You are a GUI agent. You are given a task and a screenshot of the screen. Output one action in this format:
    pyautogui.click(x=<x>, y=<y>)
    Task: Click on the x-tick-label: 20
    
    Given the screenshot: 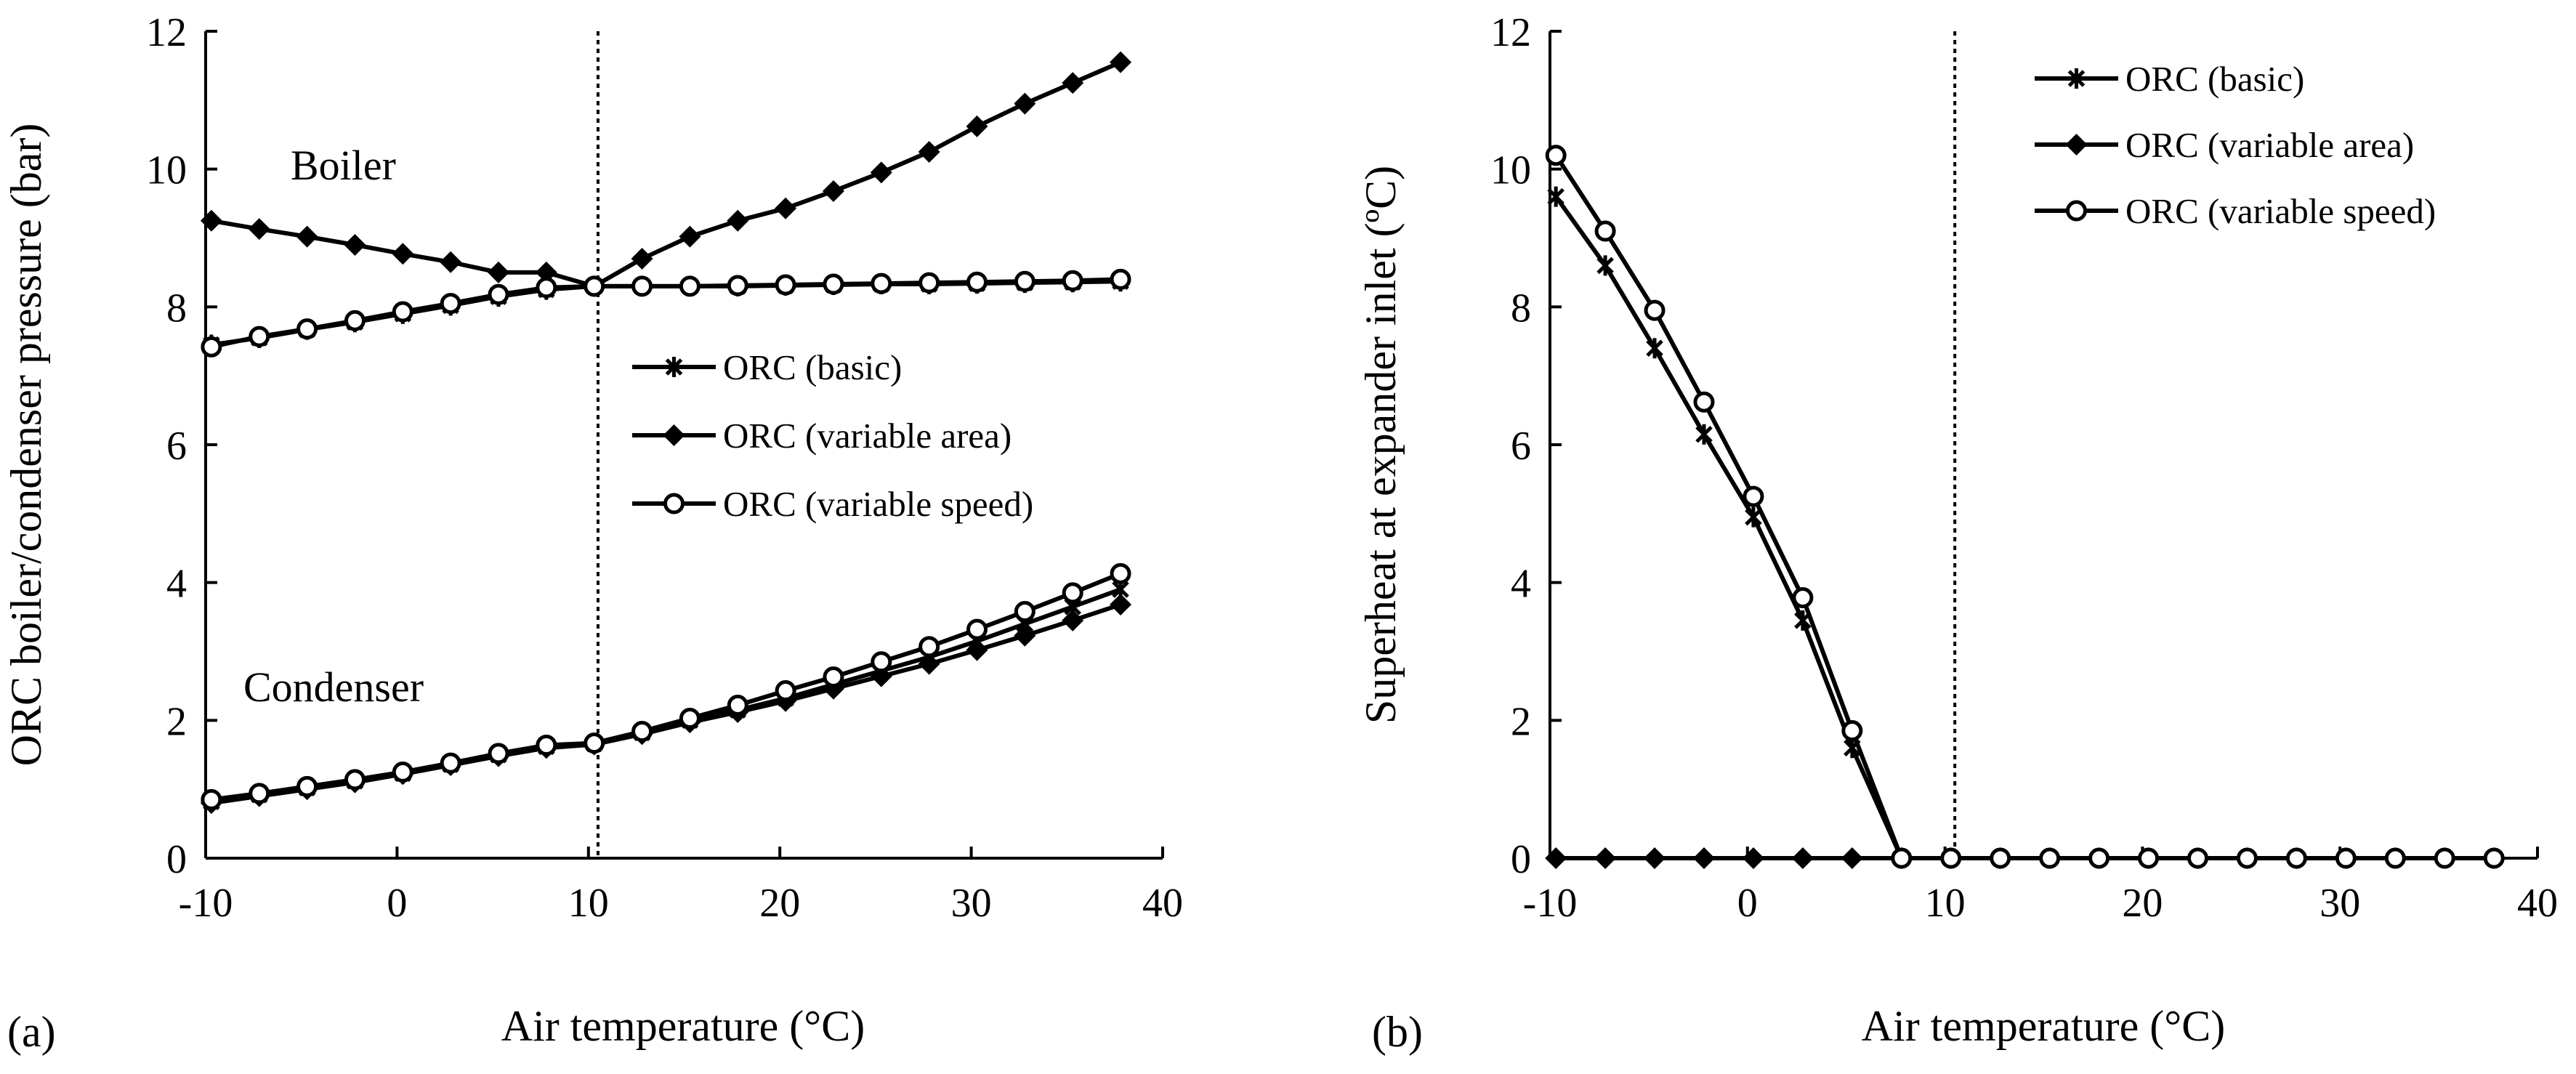 What is the action you would take?
    pyautogui.click(x=2142, y=903)
    